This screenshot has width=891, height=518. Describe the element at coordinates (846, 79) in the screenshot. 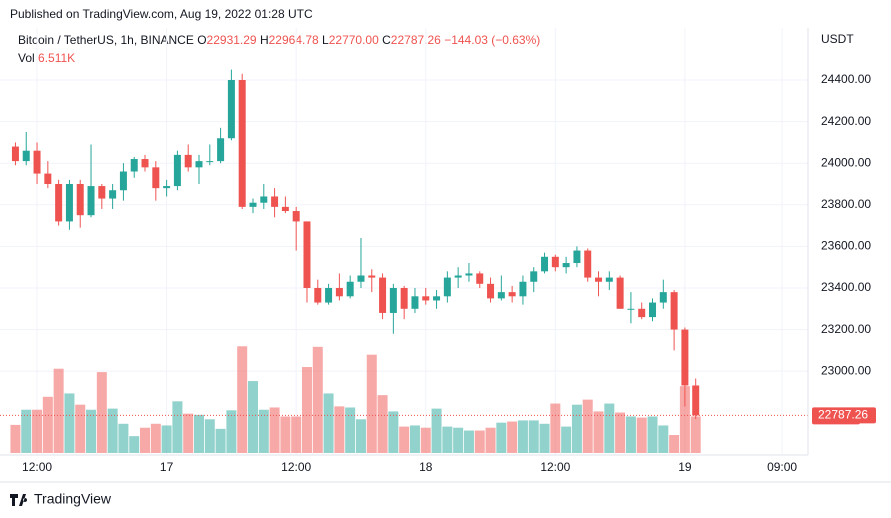

I see `y-tick-label: 24400.00` at that location.